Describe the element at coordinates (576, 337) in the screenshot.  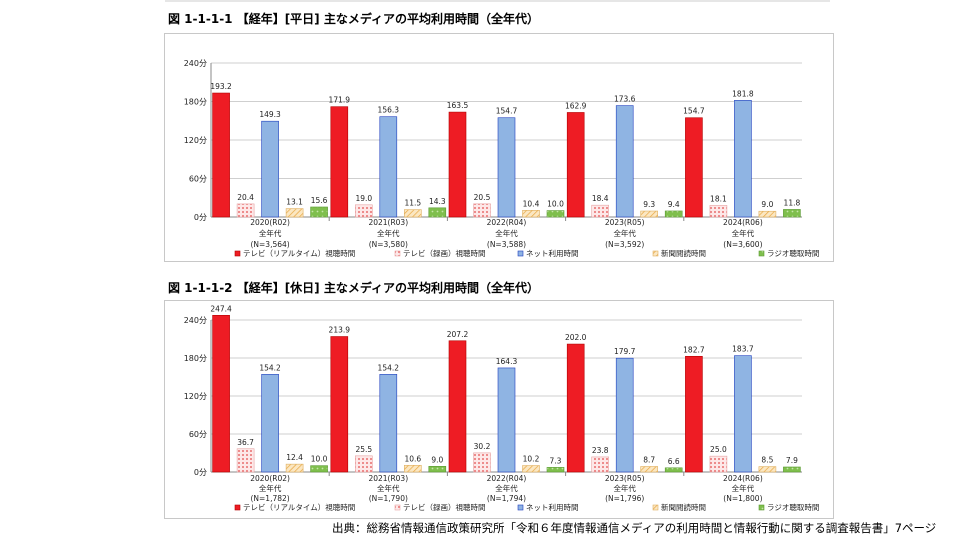
I see `data-label: 202.0` at that location.